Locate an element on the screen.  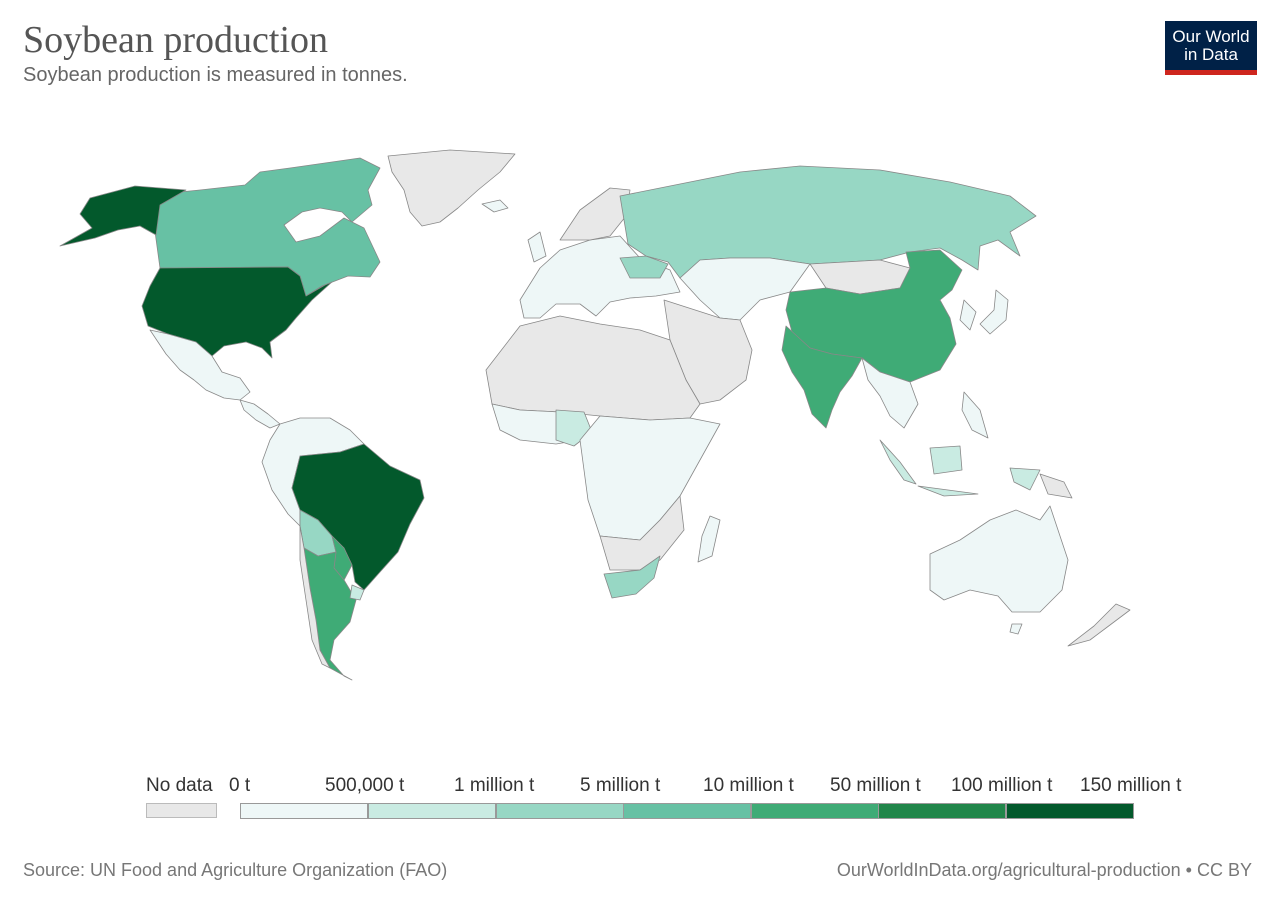
owid-logo: Our World in Data is located at coordinates (1211, 48).